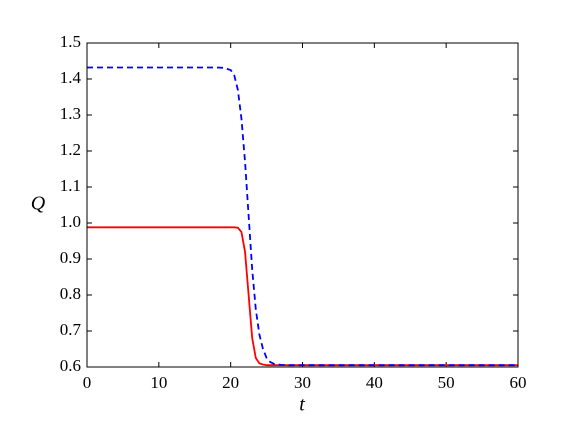  What do you see at coordinates (71, 77) in the screenshot?
I see `y-tick-label: 1.4` at bounding box center [71, 77].